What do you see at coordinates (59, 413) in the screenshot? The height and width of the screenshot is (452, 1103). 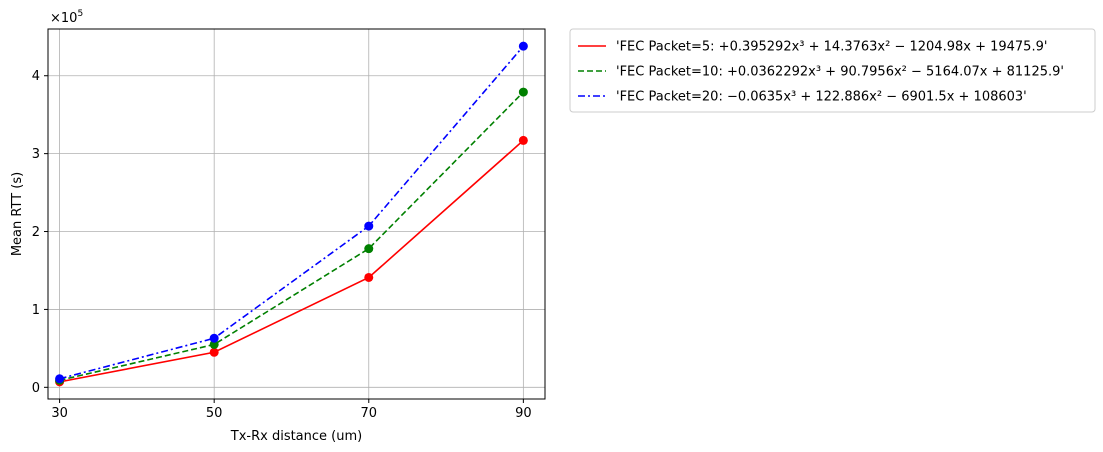 I see `x-tick-label: 30` at bounding box center [59, 413].